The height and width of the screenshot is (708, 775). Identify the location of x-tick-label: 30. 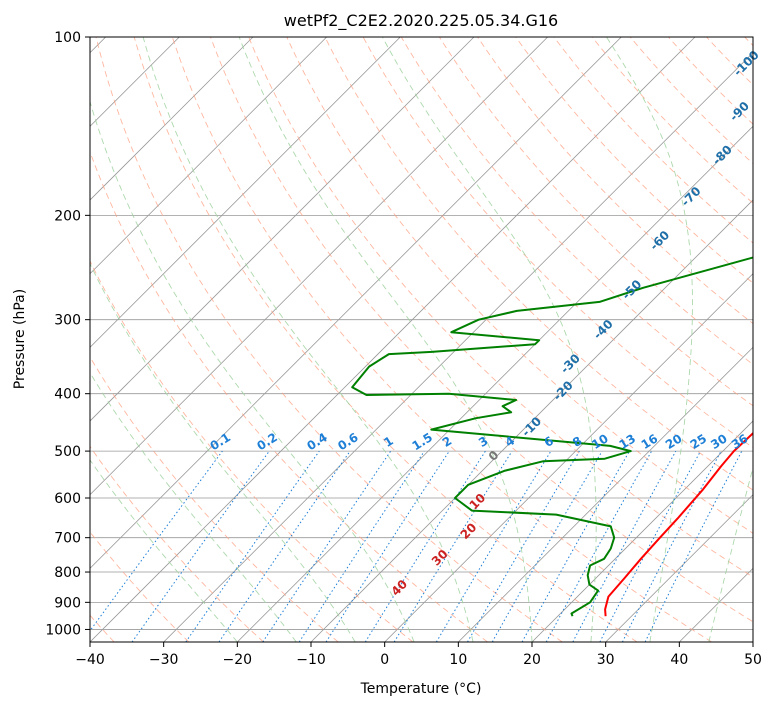
(606, 660).